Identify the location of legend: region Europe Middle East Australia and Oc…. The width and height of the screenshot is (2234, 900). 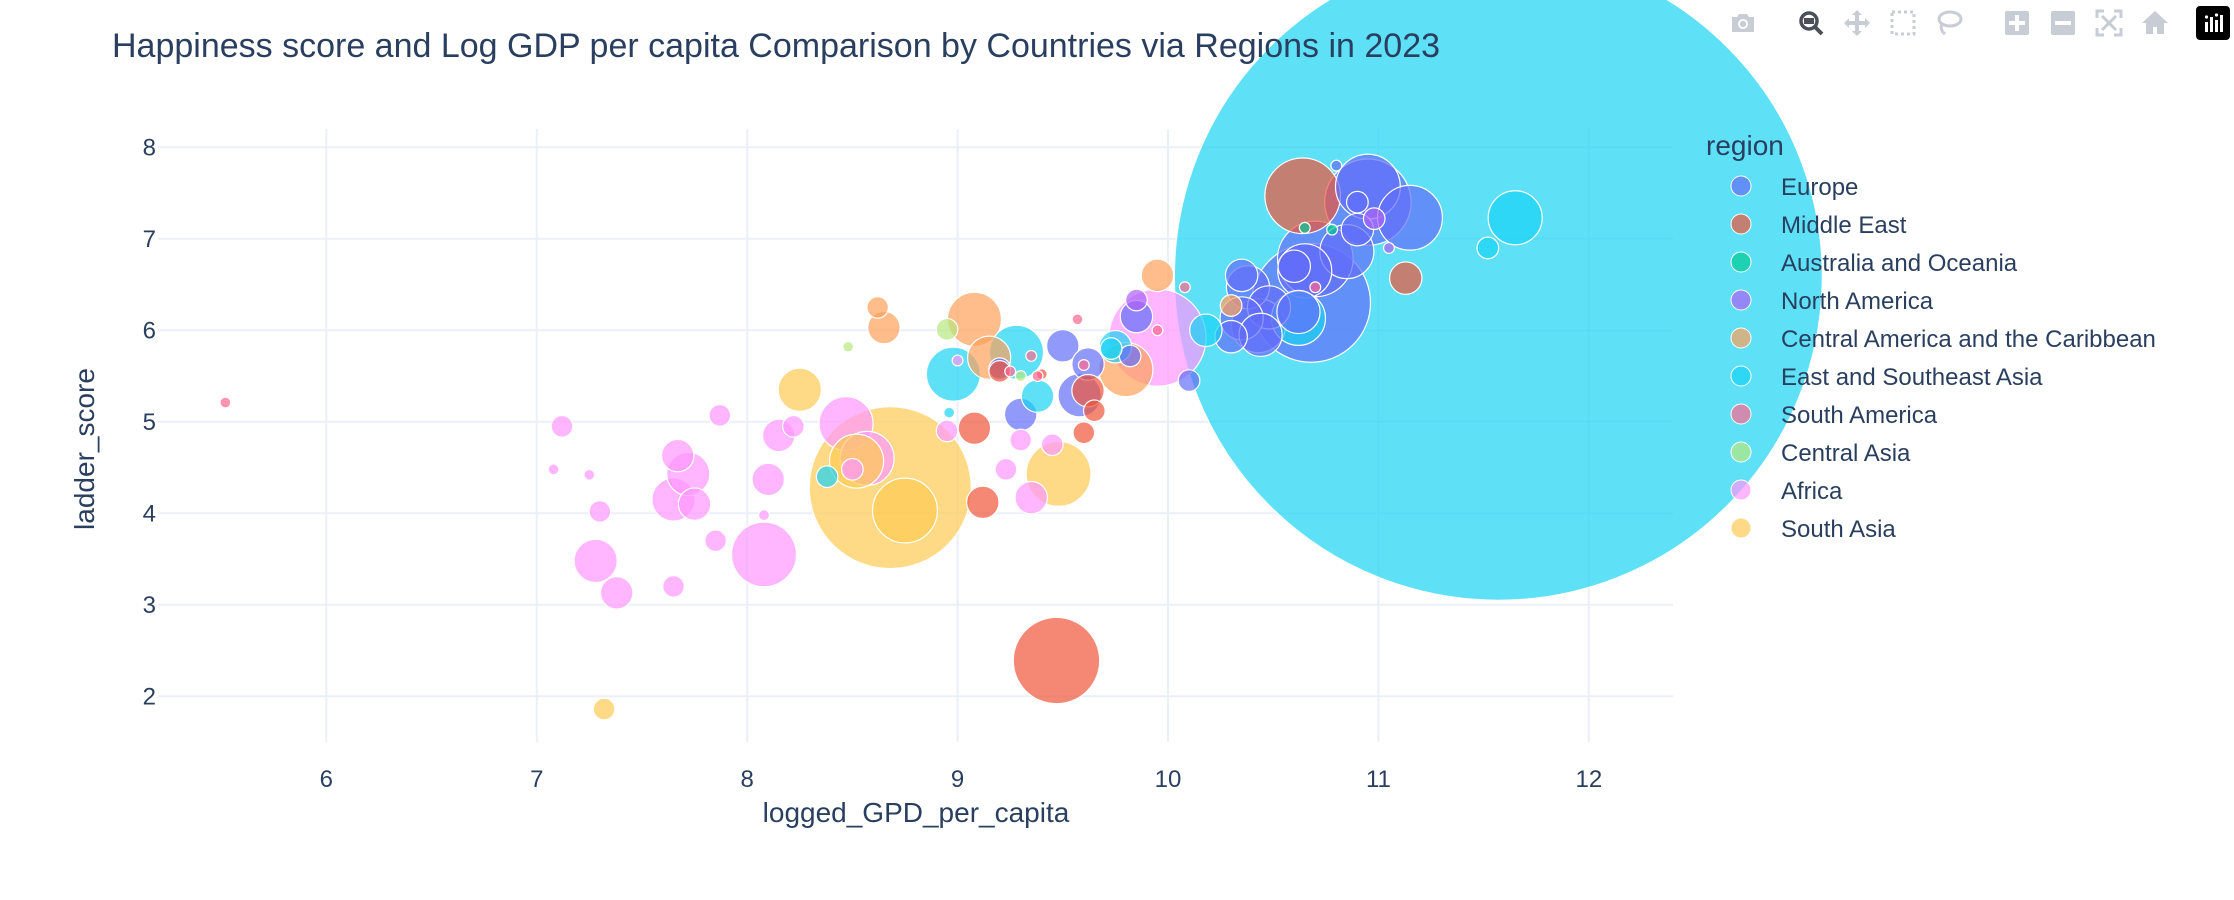
(1931, 336).